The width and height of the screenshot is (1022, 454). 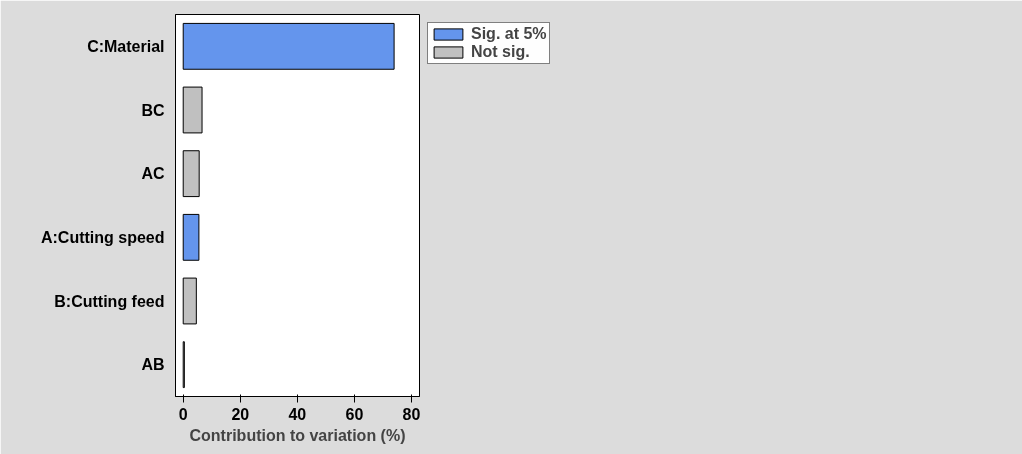 I want to click on legend-label: Sig. at 5%, so click(x=509, y=34).